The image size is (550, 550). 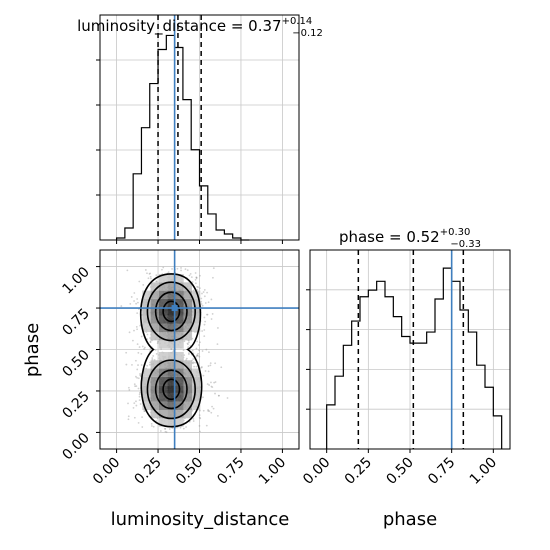 What do you see at coordinates (408, 349) in the screenshot?
I see `panel-phase-hist` at bounding box center [408, 349].